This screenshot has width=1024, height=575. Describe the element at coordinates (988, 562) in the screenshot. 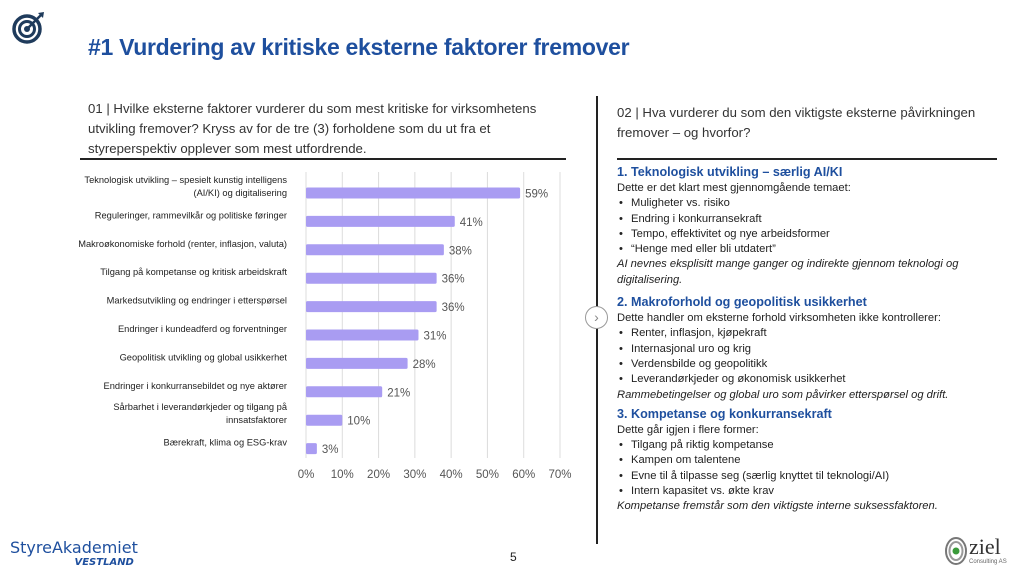

I see `logo-subtext: Consulting AS` at that location.